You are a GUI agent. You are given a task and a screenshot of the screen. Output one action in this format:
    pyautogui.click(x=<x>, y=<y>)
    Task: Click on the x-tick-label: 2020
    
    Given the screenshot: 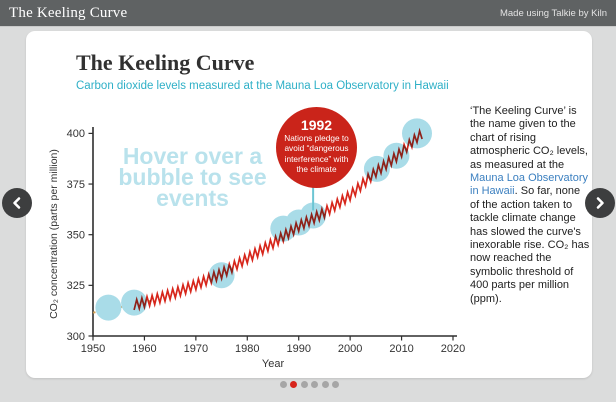 What is the action you would take?
    pyautogui.click(x=453, y=349)
    